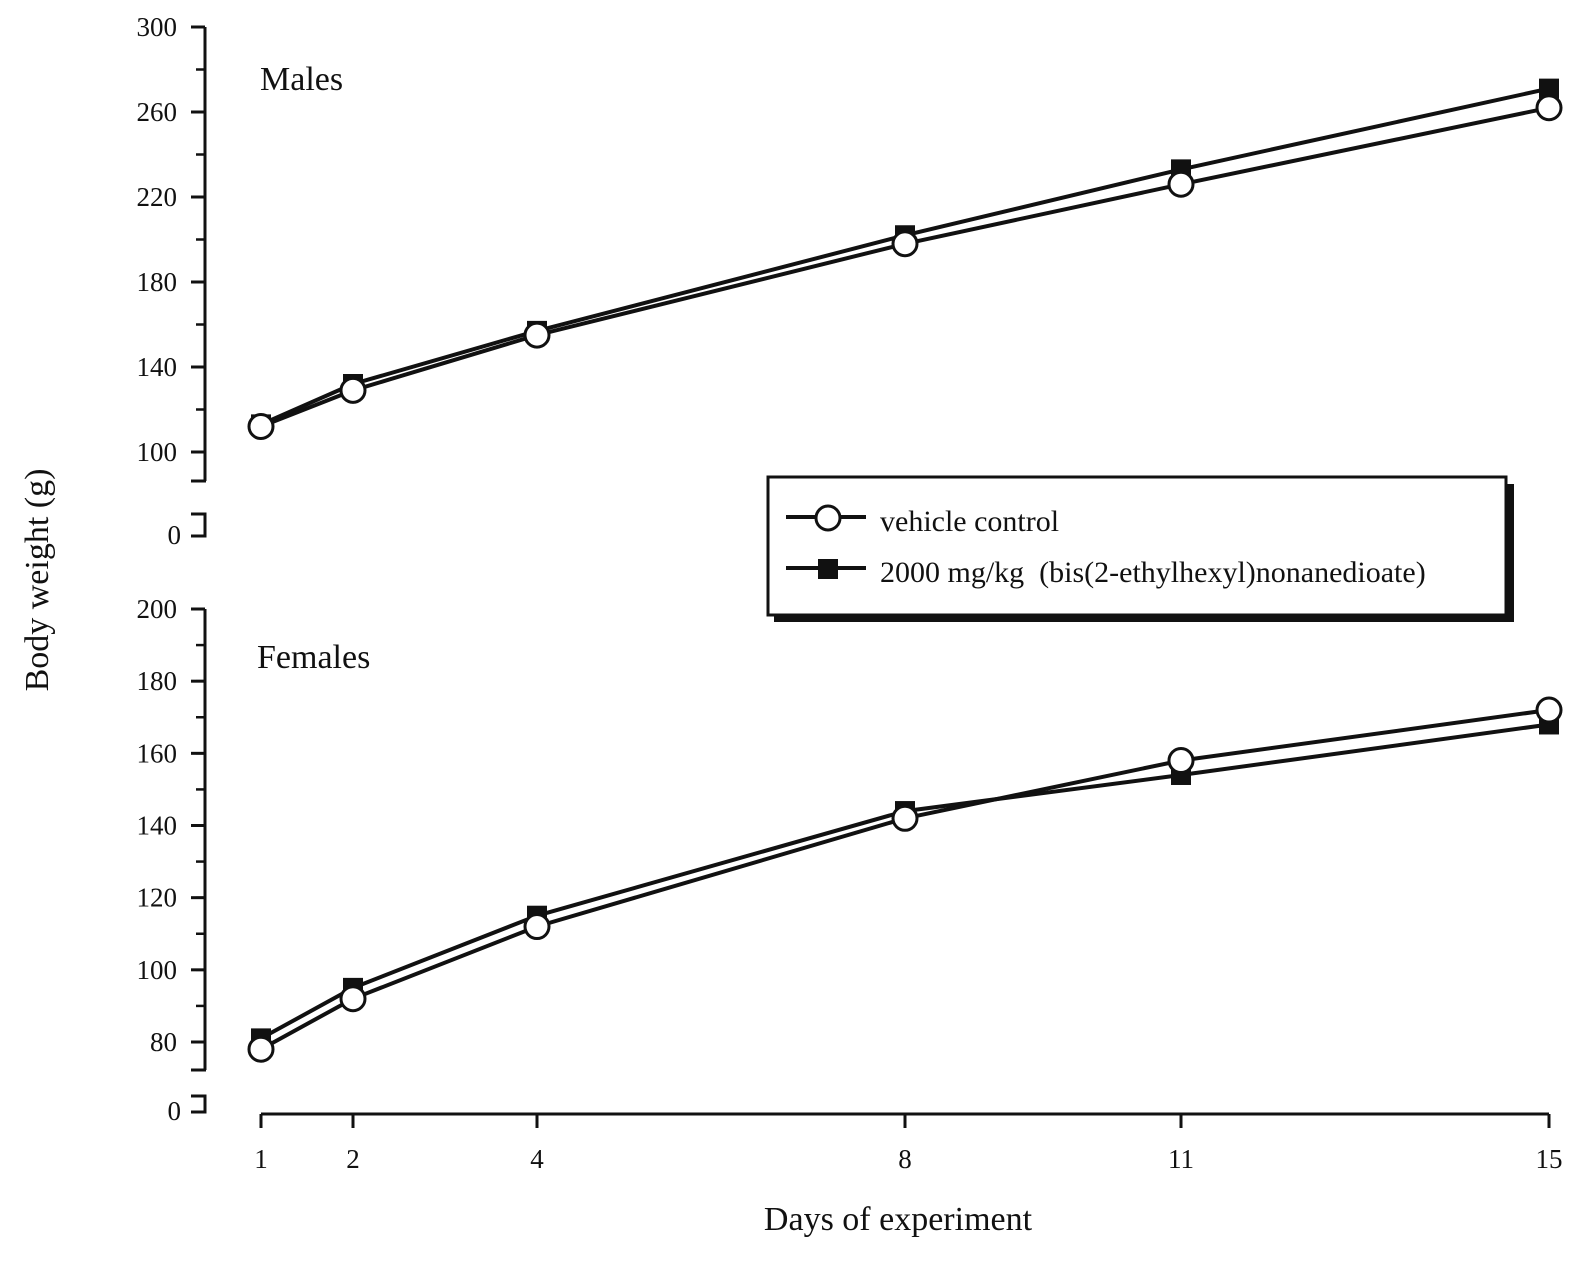  I want to click on males-panel-title: Males, so click(301, 79).